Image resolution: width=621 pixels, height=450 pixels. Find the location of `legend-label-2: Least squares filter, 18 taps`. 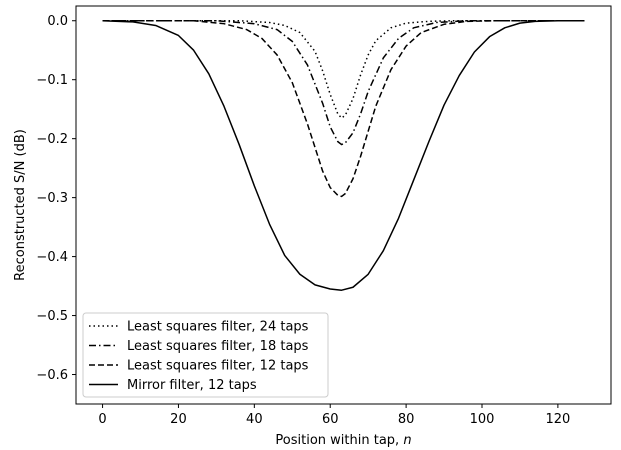

legend-label-2: Least squares filter, 18 taps is located at coordinates (218, 346).